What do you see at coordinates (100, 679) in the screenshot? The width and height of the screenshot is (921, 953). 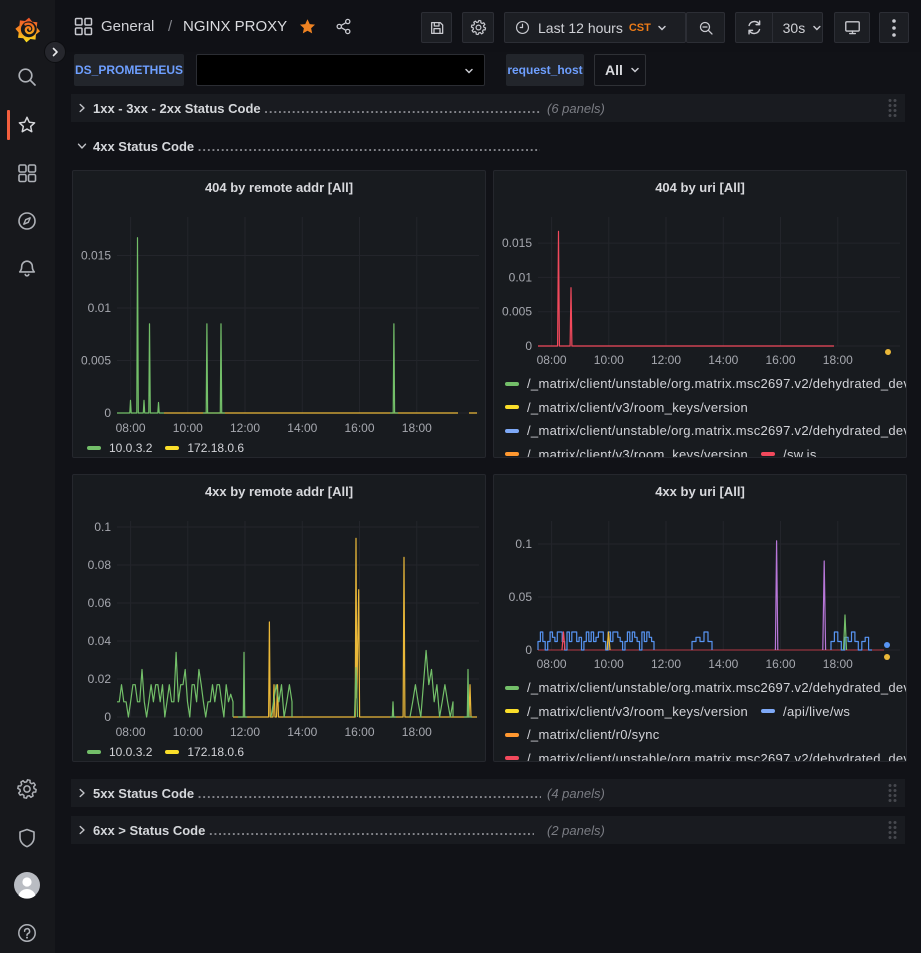 I see `svg-text: 0.02` at bounding box center [100, 679].